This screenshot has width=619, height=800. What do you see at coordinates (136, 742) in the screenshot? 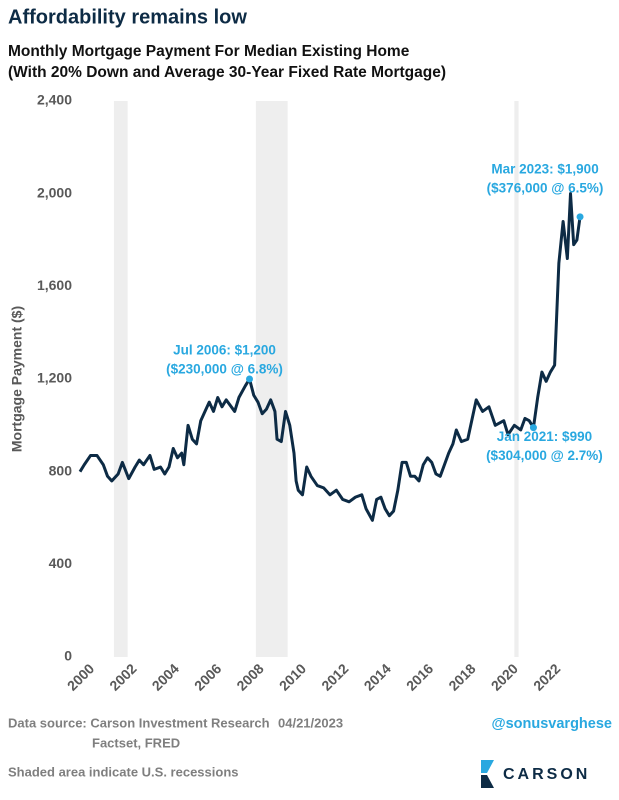
I see `source-text: Factset, FRED` at bounding box center [136, 742].